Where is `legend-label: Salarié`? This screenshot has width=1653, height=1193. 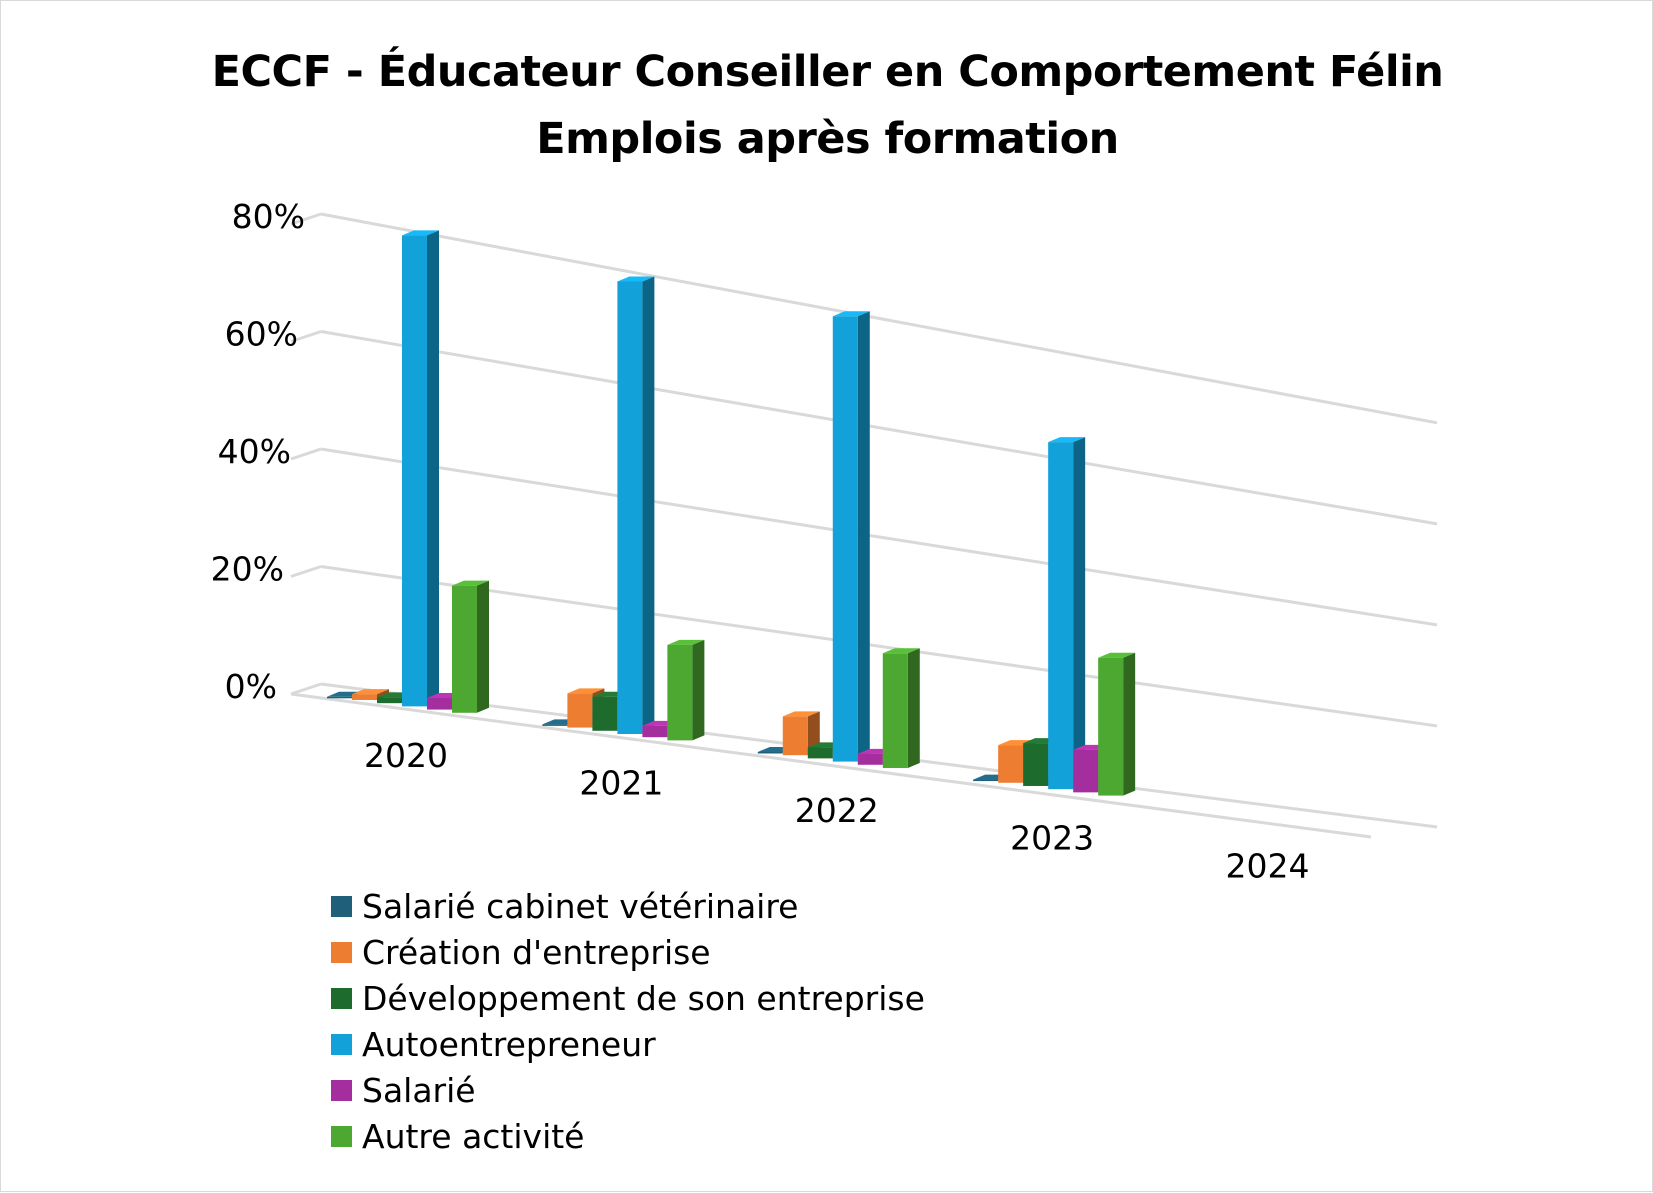
legend-label: Salarié is located at coordinates (419, 1090).